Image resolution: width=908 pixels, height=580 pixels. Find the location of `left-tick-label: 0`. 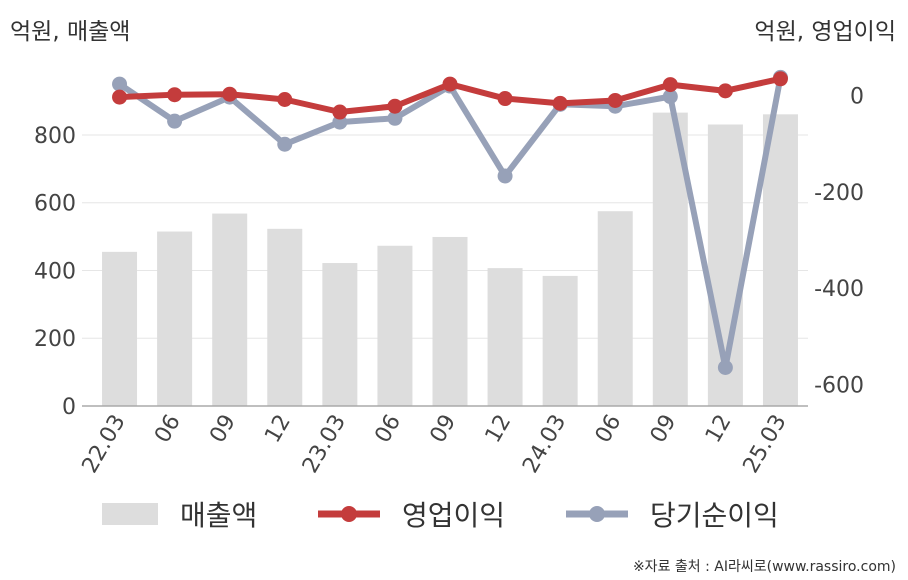

left-tick-label: 0 is located at coordinates (69, 407).